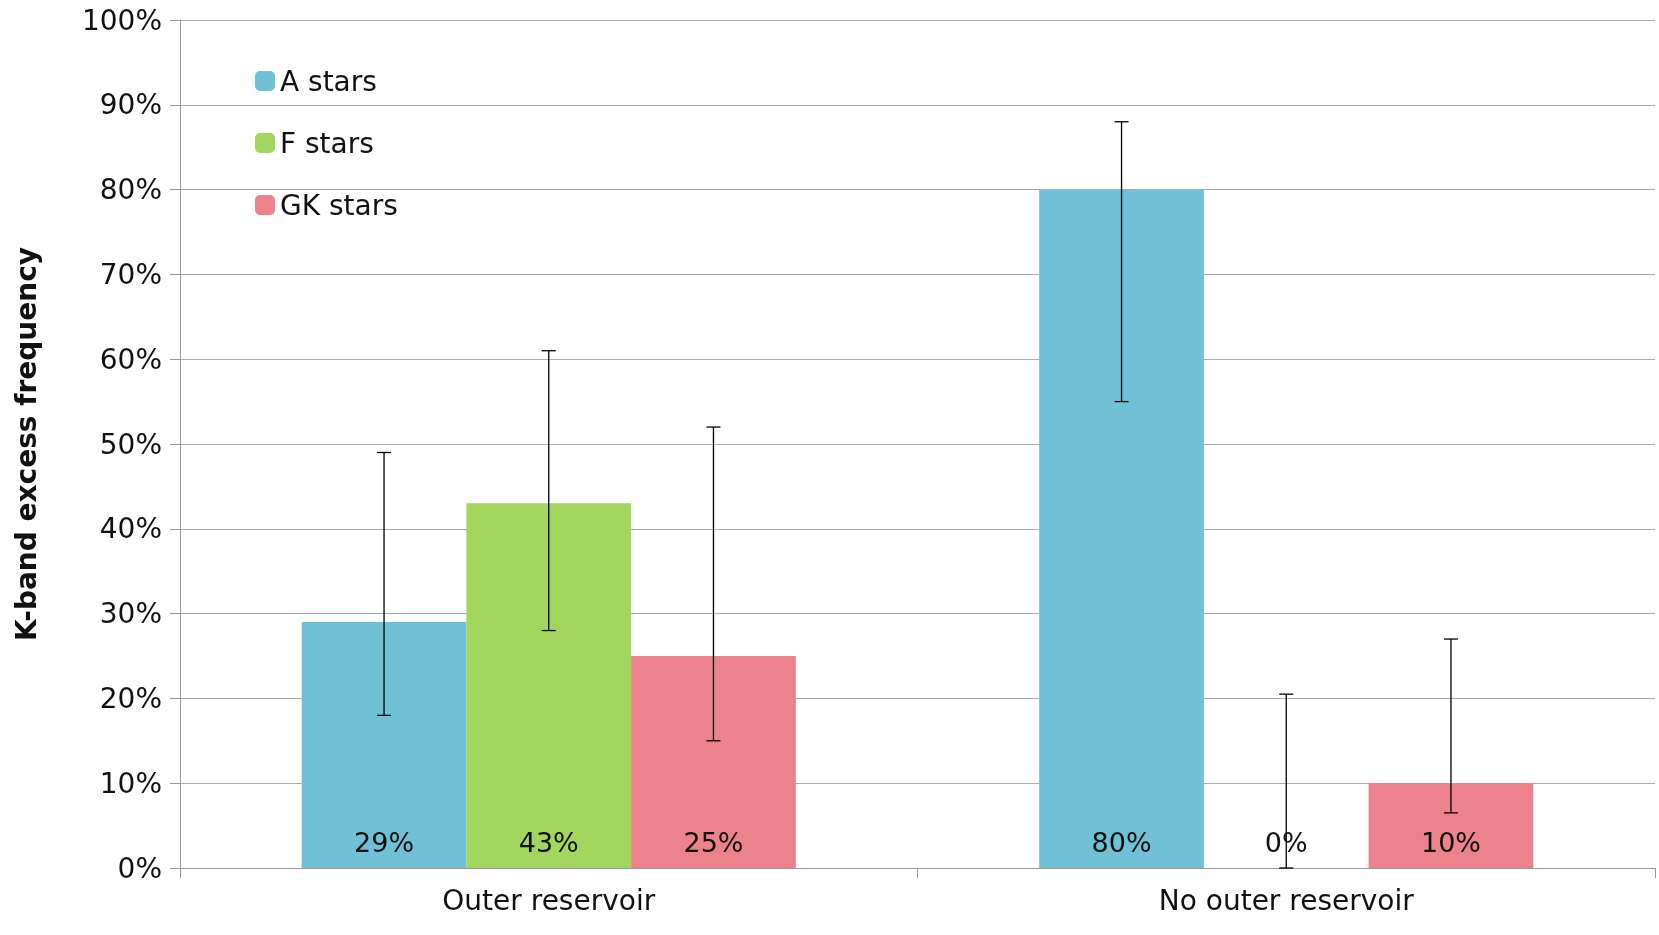  What do you see at coordinates (713, 842) in the screenshot?
I see `data-label: 25%` at bounding box center [713, 842].